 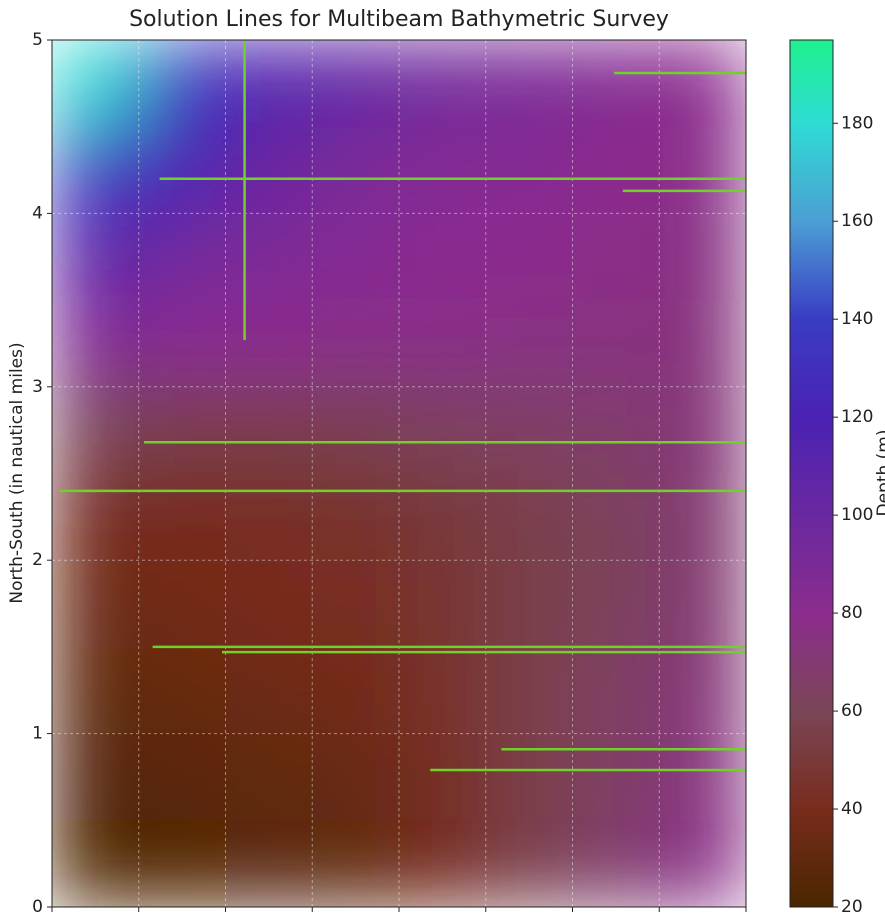 What do you see at coordinates (37, 734) in the screenshot?
I see `y-tick-label: 1` at bounding box center [37, 734].